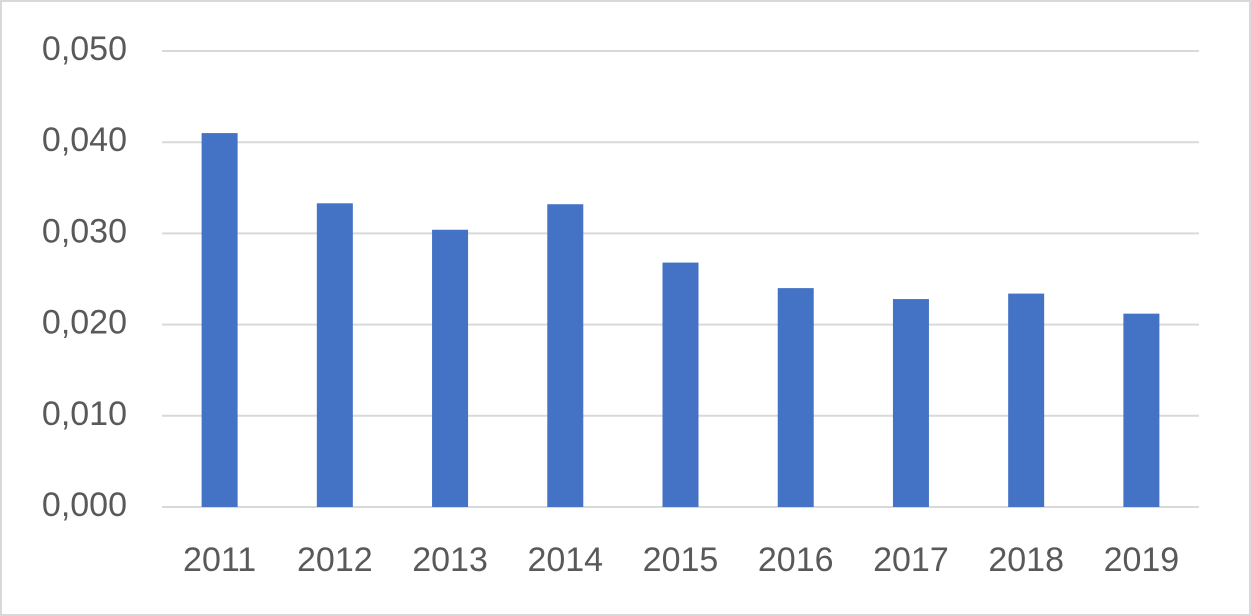 This screenshot has width=1251, height=616. What do you see at coordinates (84, 505) in the screenshot?
I see `y-tick-label: 0,000` at bounding box center [84, 505].